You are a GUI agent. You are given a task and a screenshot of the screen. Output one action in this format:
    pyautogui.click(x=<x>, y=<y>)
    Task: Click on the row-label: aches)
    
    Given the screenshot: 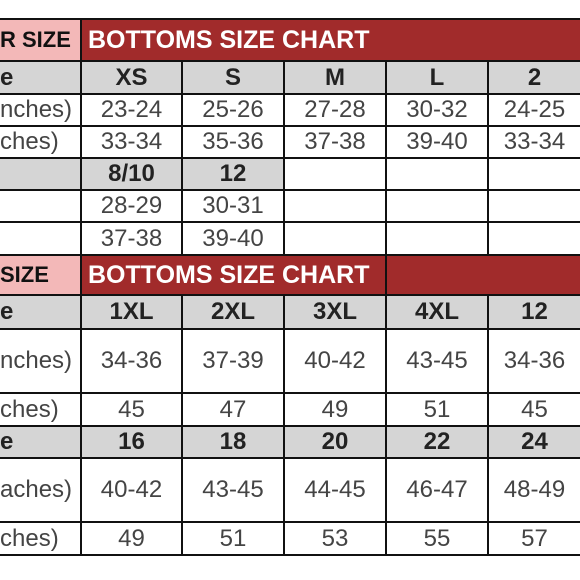 What is the action you would take?
    pyautogui.click(x=41, y=491)
    